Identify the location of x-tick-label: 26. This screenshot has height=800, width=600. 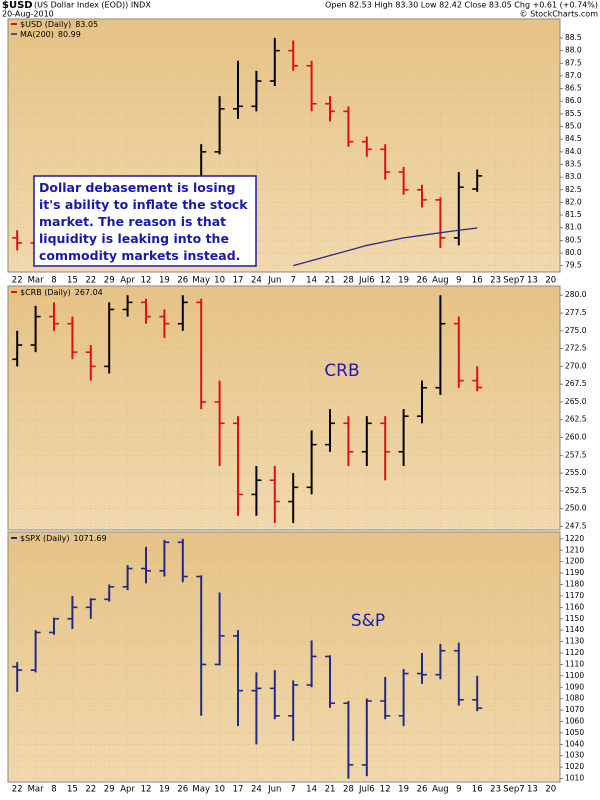
(182, 281).